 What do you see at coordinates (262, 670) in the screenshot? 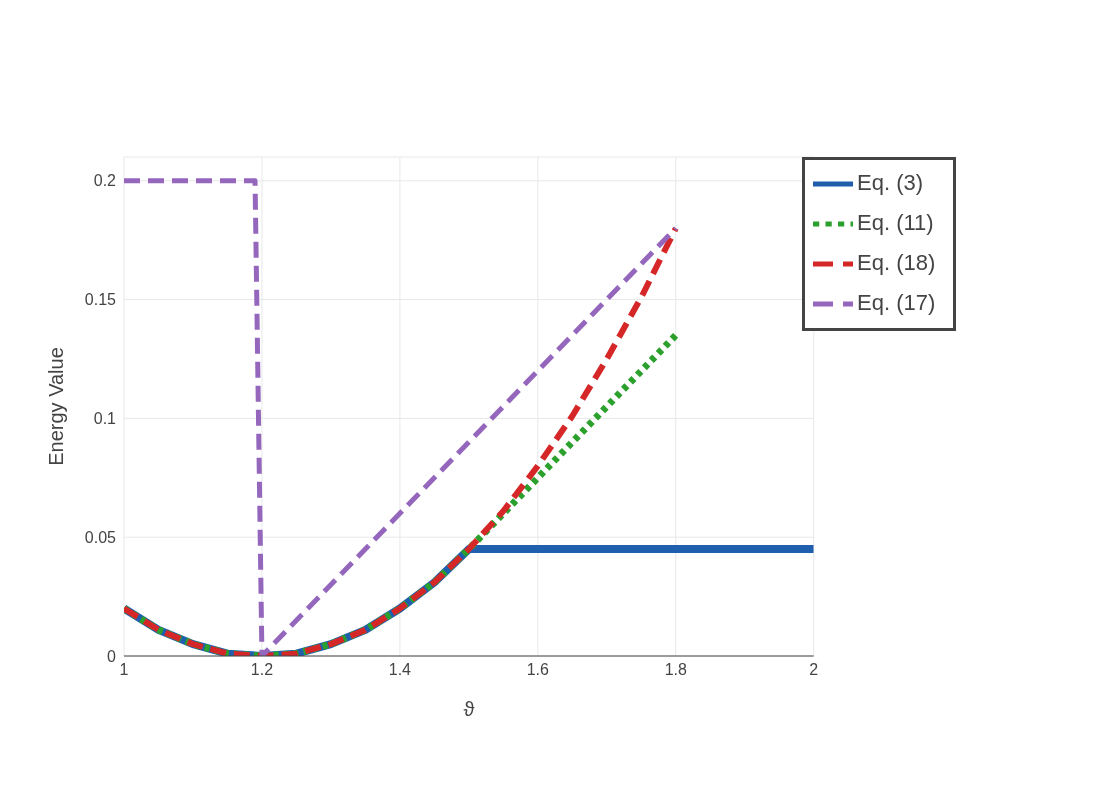
I see `x-tick-label: 1.2` at bounding box center [262, 670].